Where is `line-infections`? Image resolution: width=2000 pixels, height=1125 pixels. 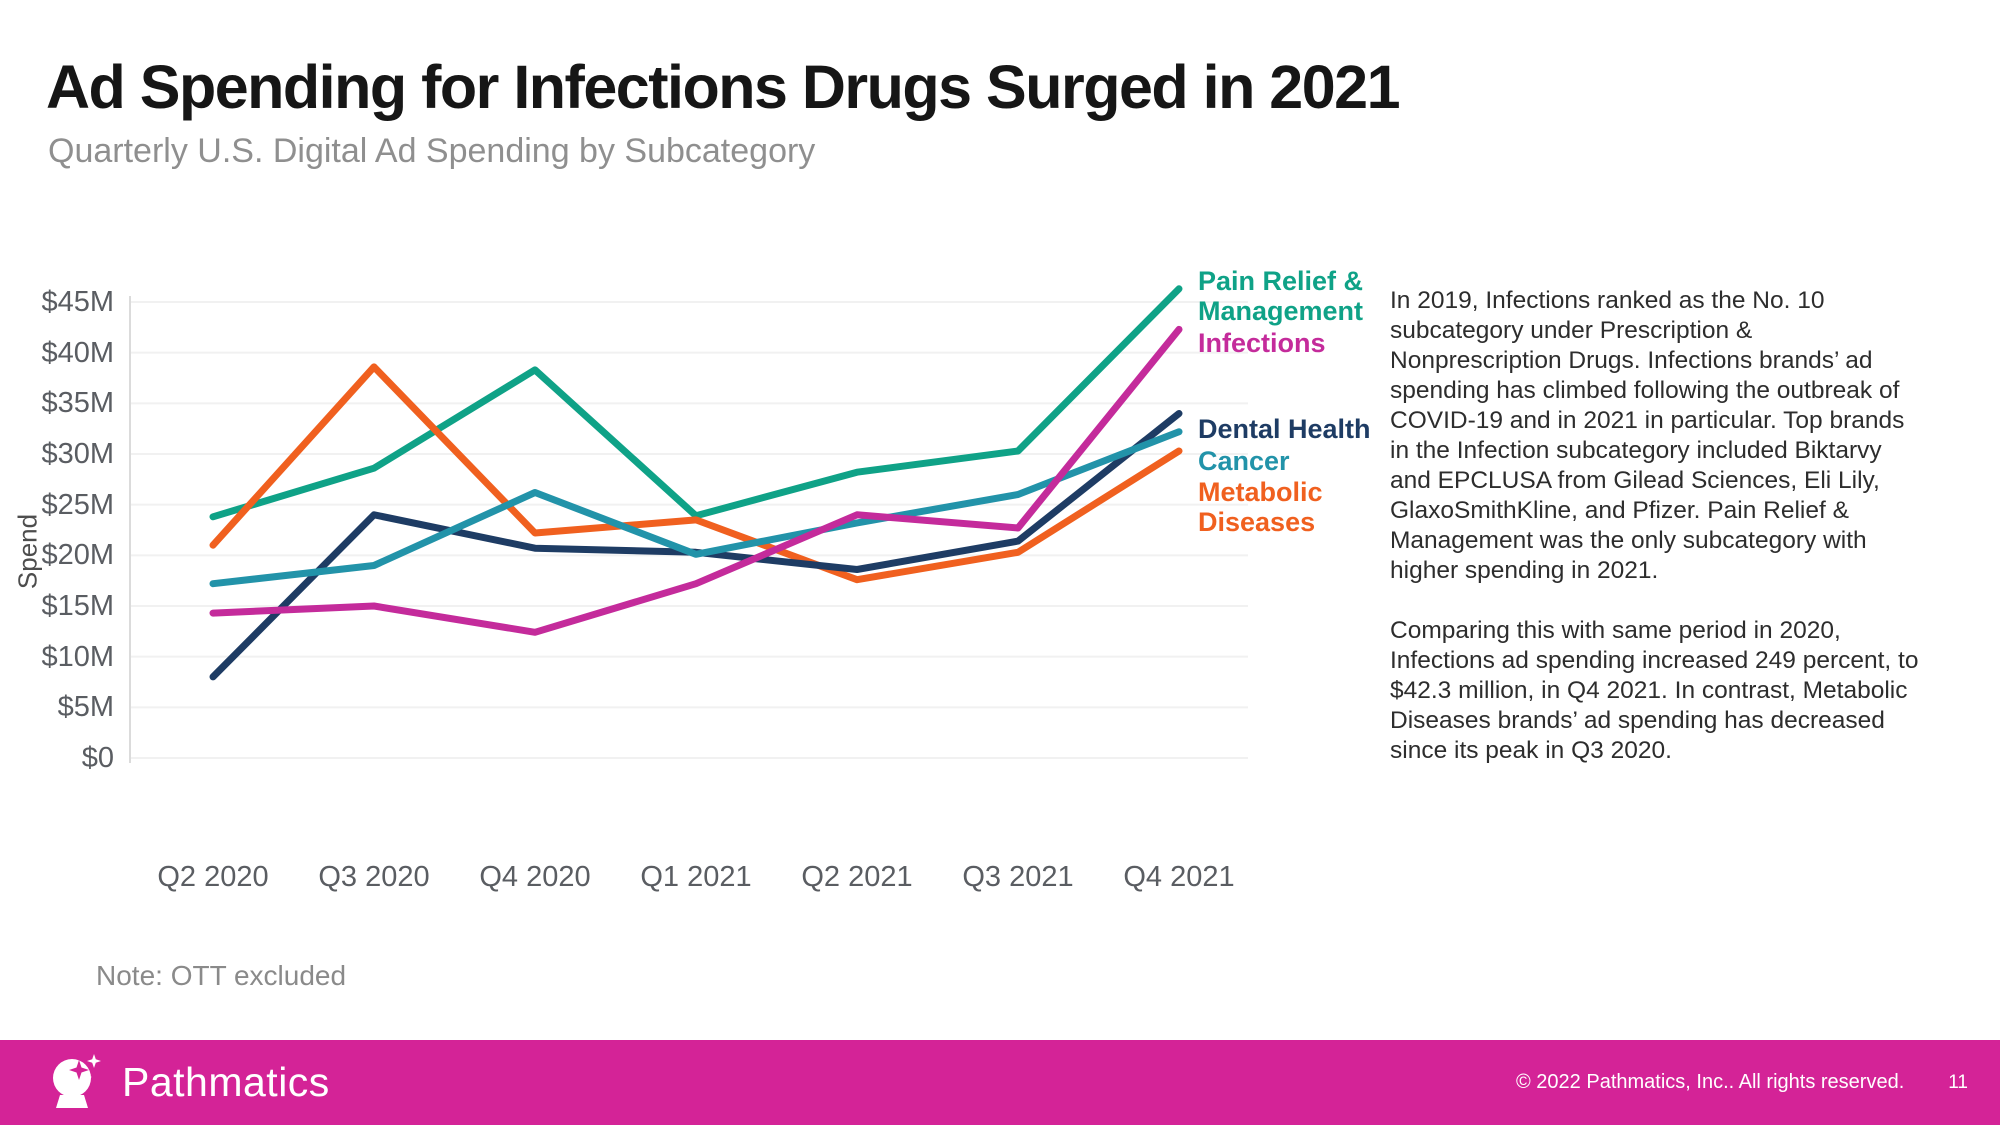 line-infections is located at coordinates (696, 480).